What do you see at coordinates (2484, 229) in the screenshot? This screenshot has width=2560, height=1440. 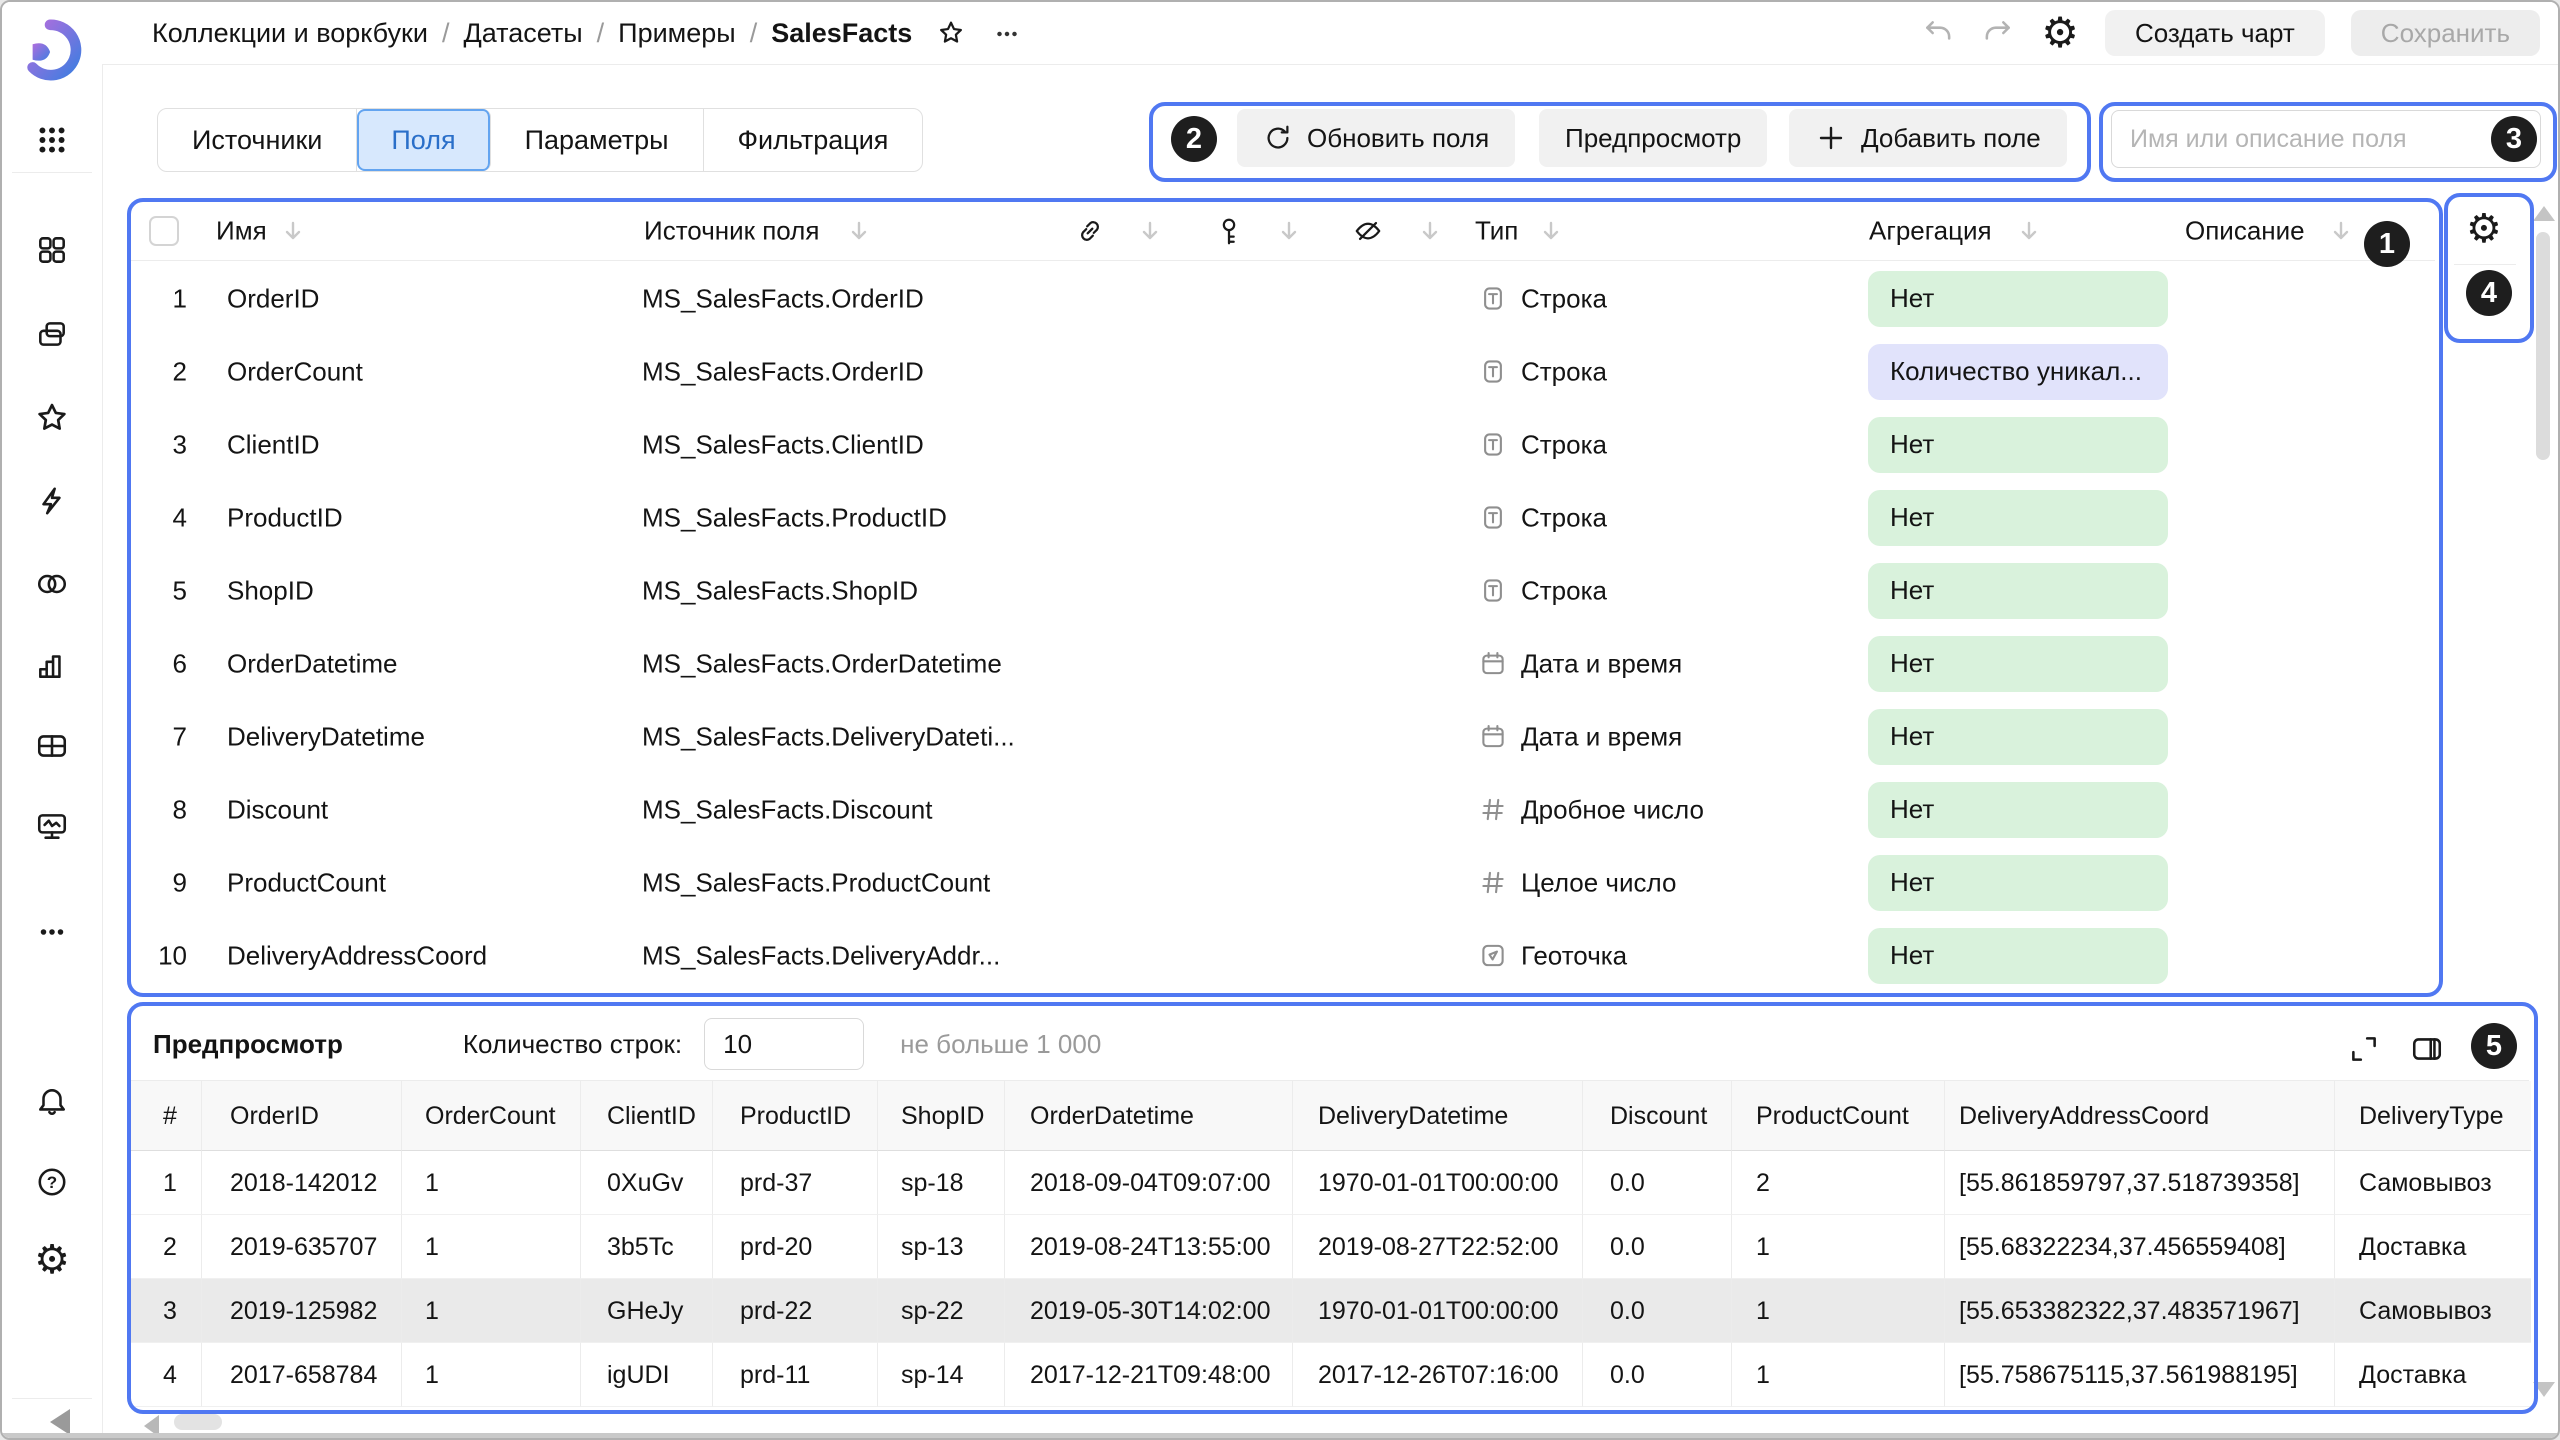 I see `table-settings-gear-icon: ⚙` at bounding box center [2484, 229].